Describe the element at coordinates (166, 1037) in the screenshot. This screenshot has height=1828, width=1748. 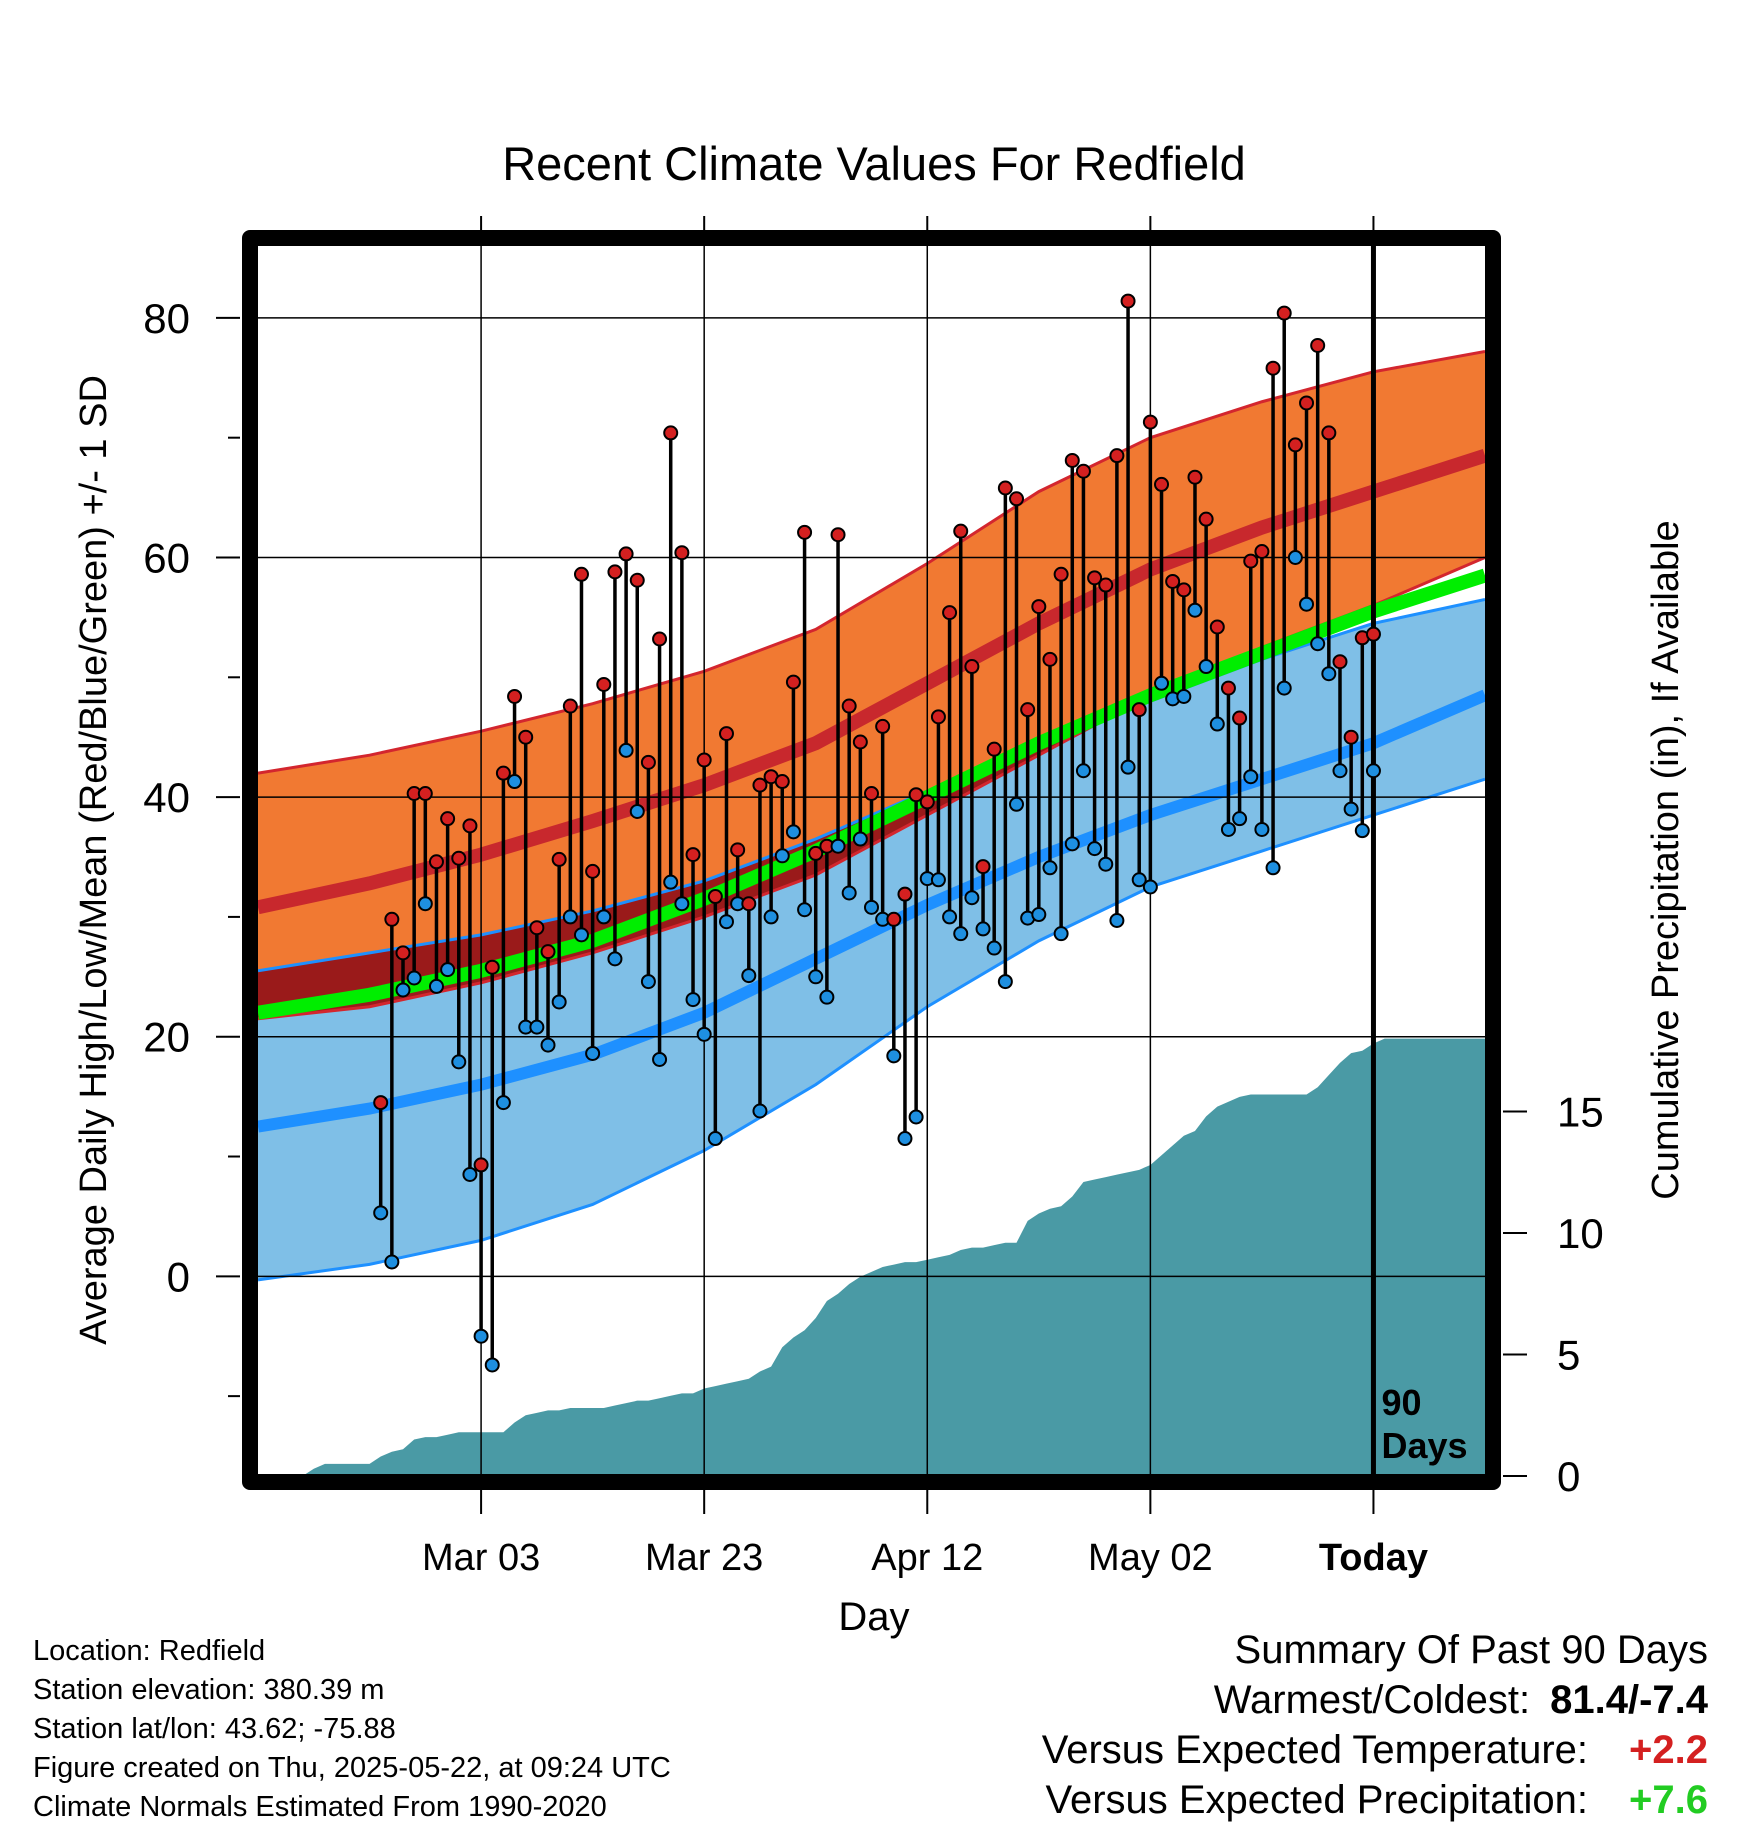
I see `y-tick-label: 20` at that location.